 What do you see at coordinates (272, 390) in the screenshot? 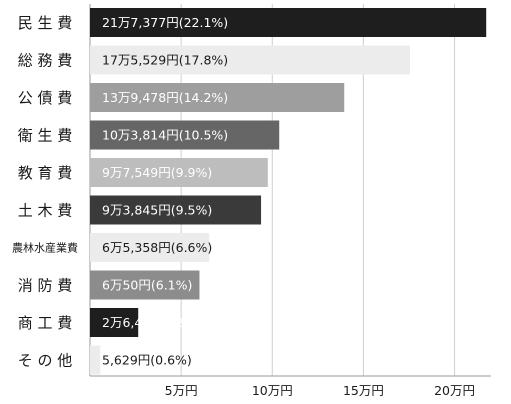
I see `x-tick-label-1: 10万円` at bounding box center [272, 390].